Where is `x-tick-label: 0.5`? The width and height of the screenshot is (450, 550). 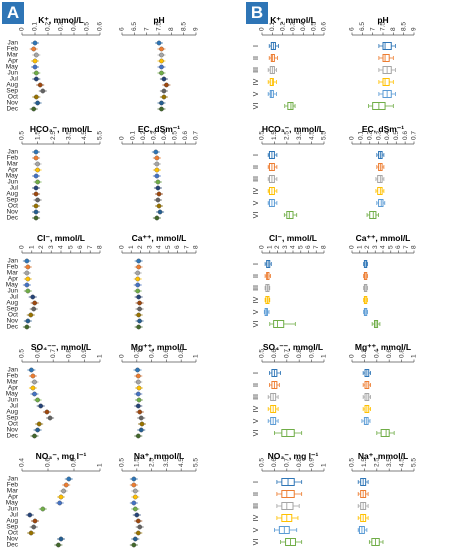 x-tick-label: 0.5 is located at coordinates (352, 462).